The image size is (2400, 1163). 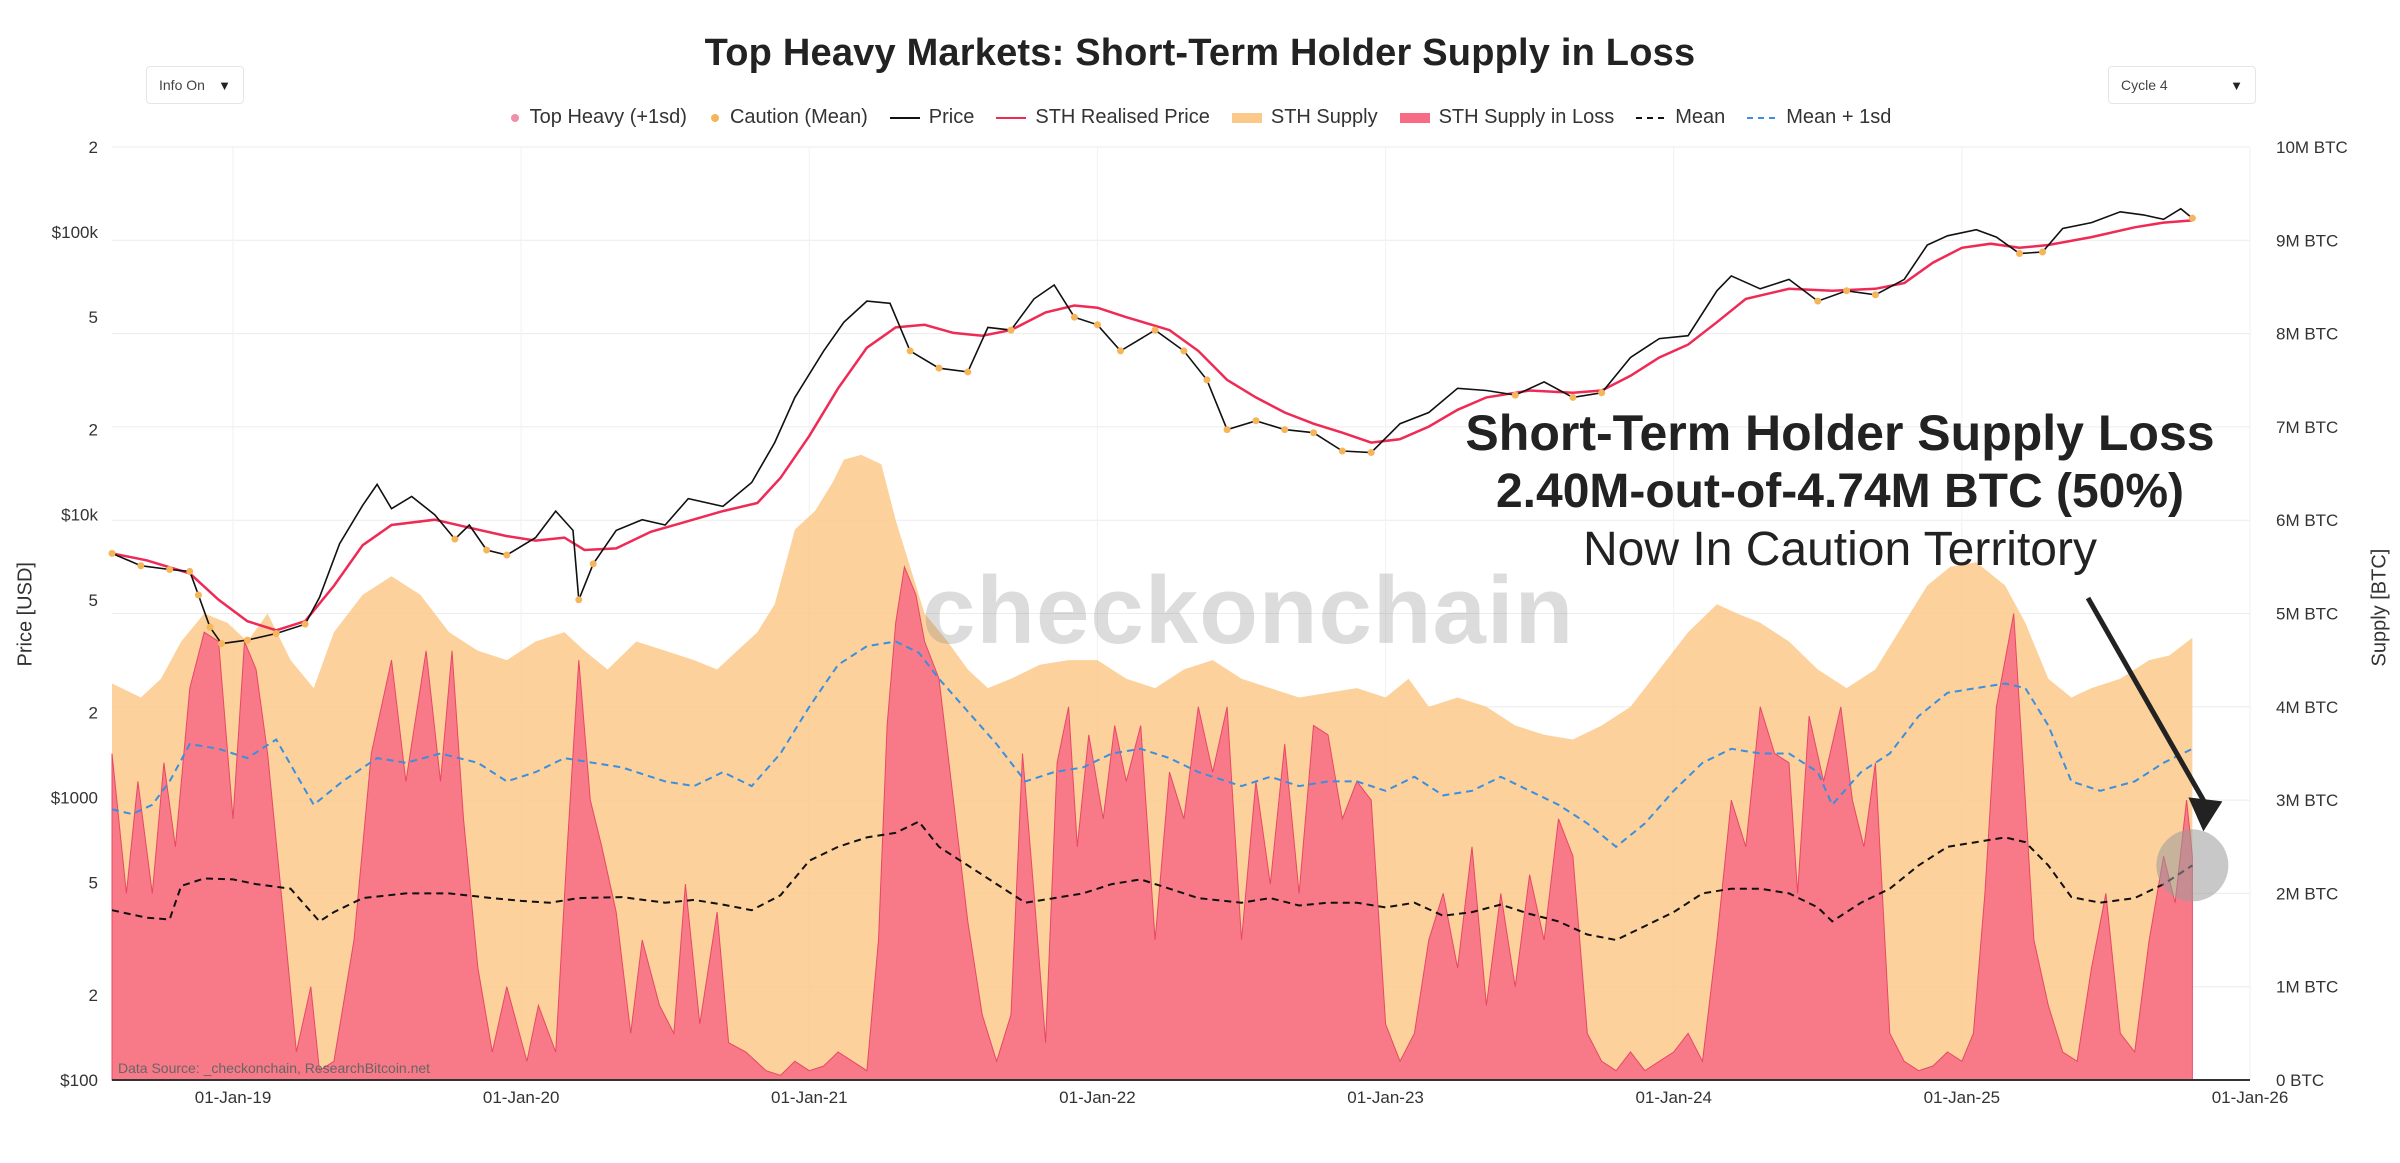 I want to click on watermark: checkonchain, so click(x=1248, y=610).